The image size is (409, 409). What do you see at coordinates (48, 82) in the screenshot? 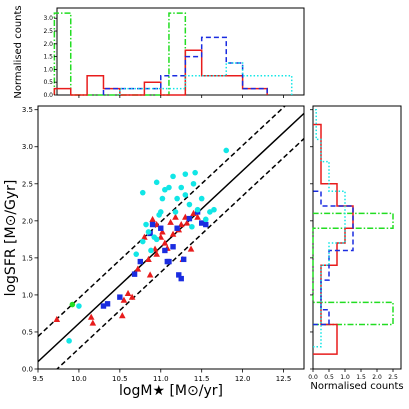
I see `top-y-tick-label: 0.5` at bounding box center [48, 82].